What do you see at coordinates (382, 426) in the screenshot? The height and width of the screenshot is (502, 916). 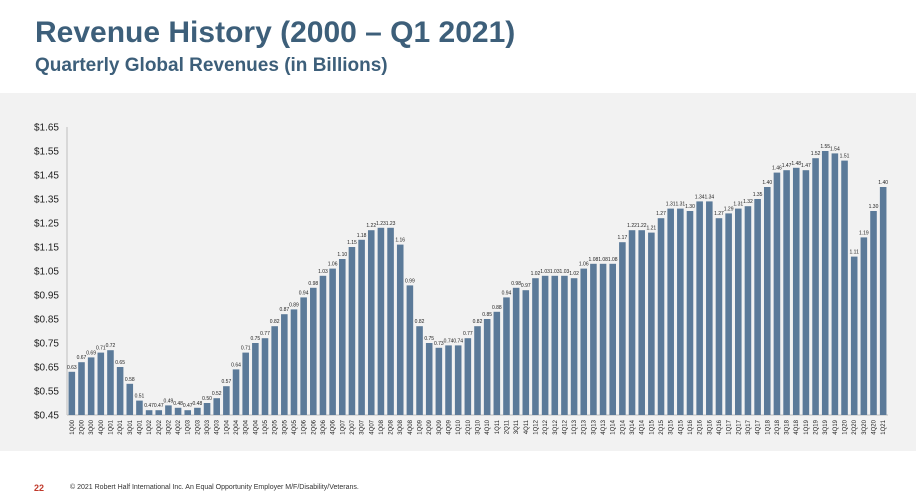 I see `x-tick-label: 1Q08` at bounding box center [382, 426].